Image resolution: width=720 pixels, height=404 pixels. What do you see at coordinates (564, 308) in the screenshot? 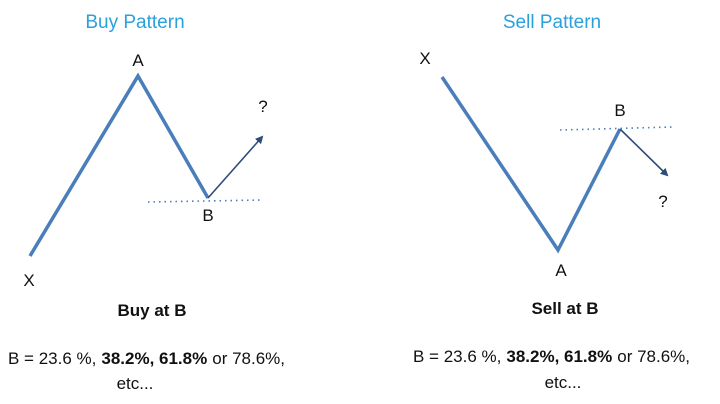
I see `action-label: Sell at B` at bounding box center [564, 308].